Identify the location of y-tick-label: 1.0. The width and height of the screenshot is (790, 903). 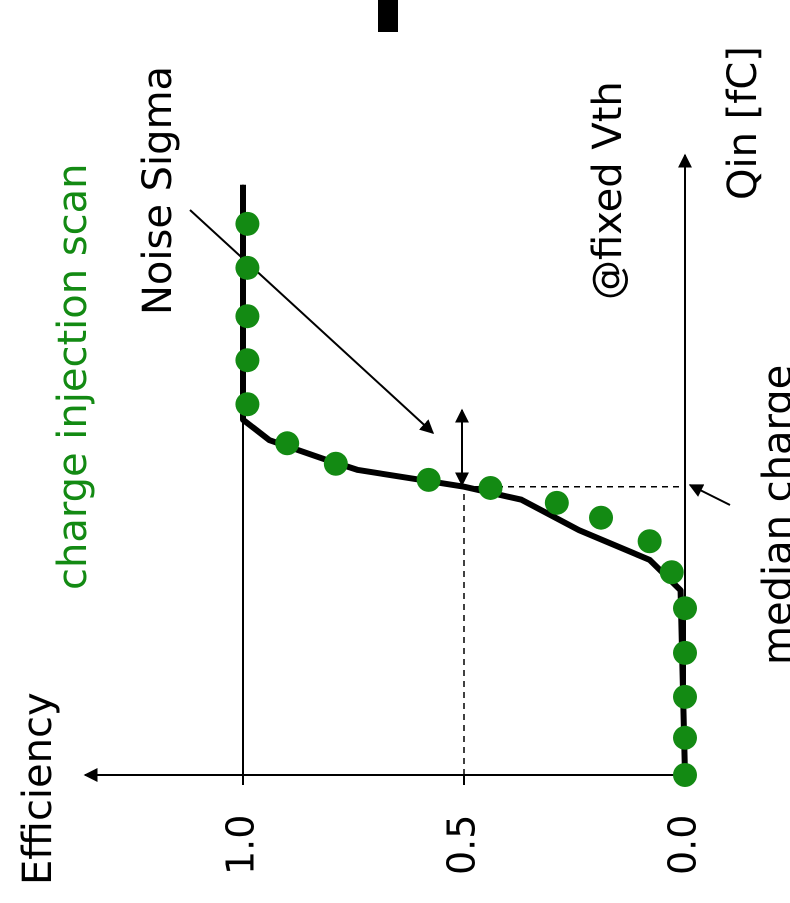
(241, 845).